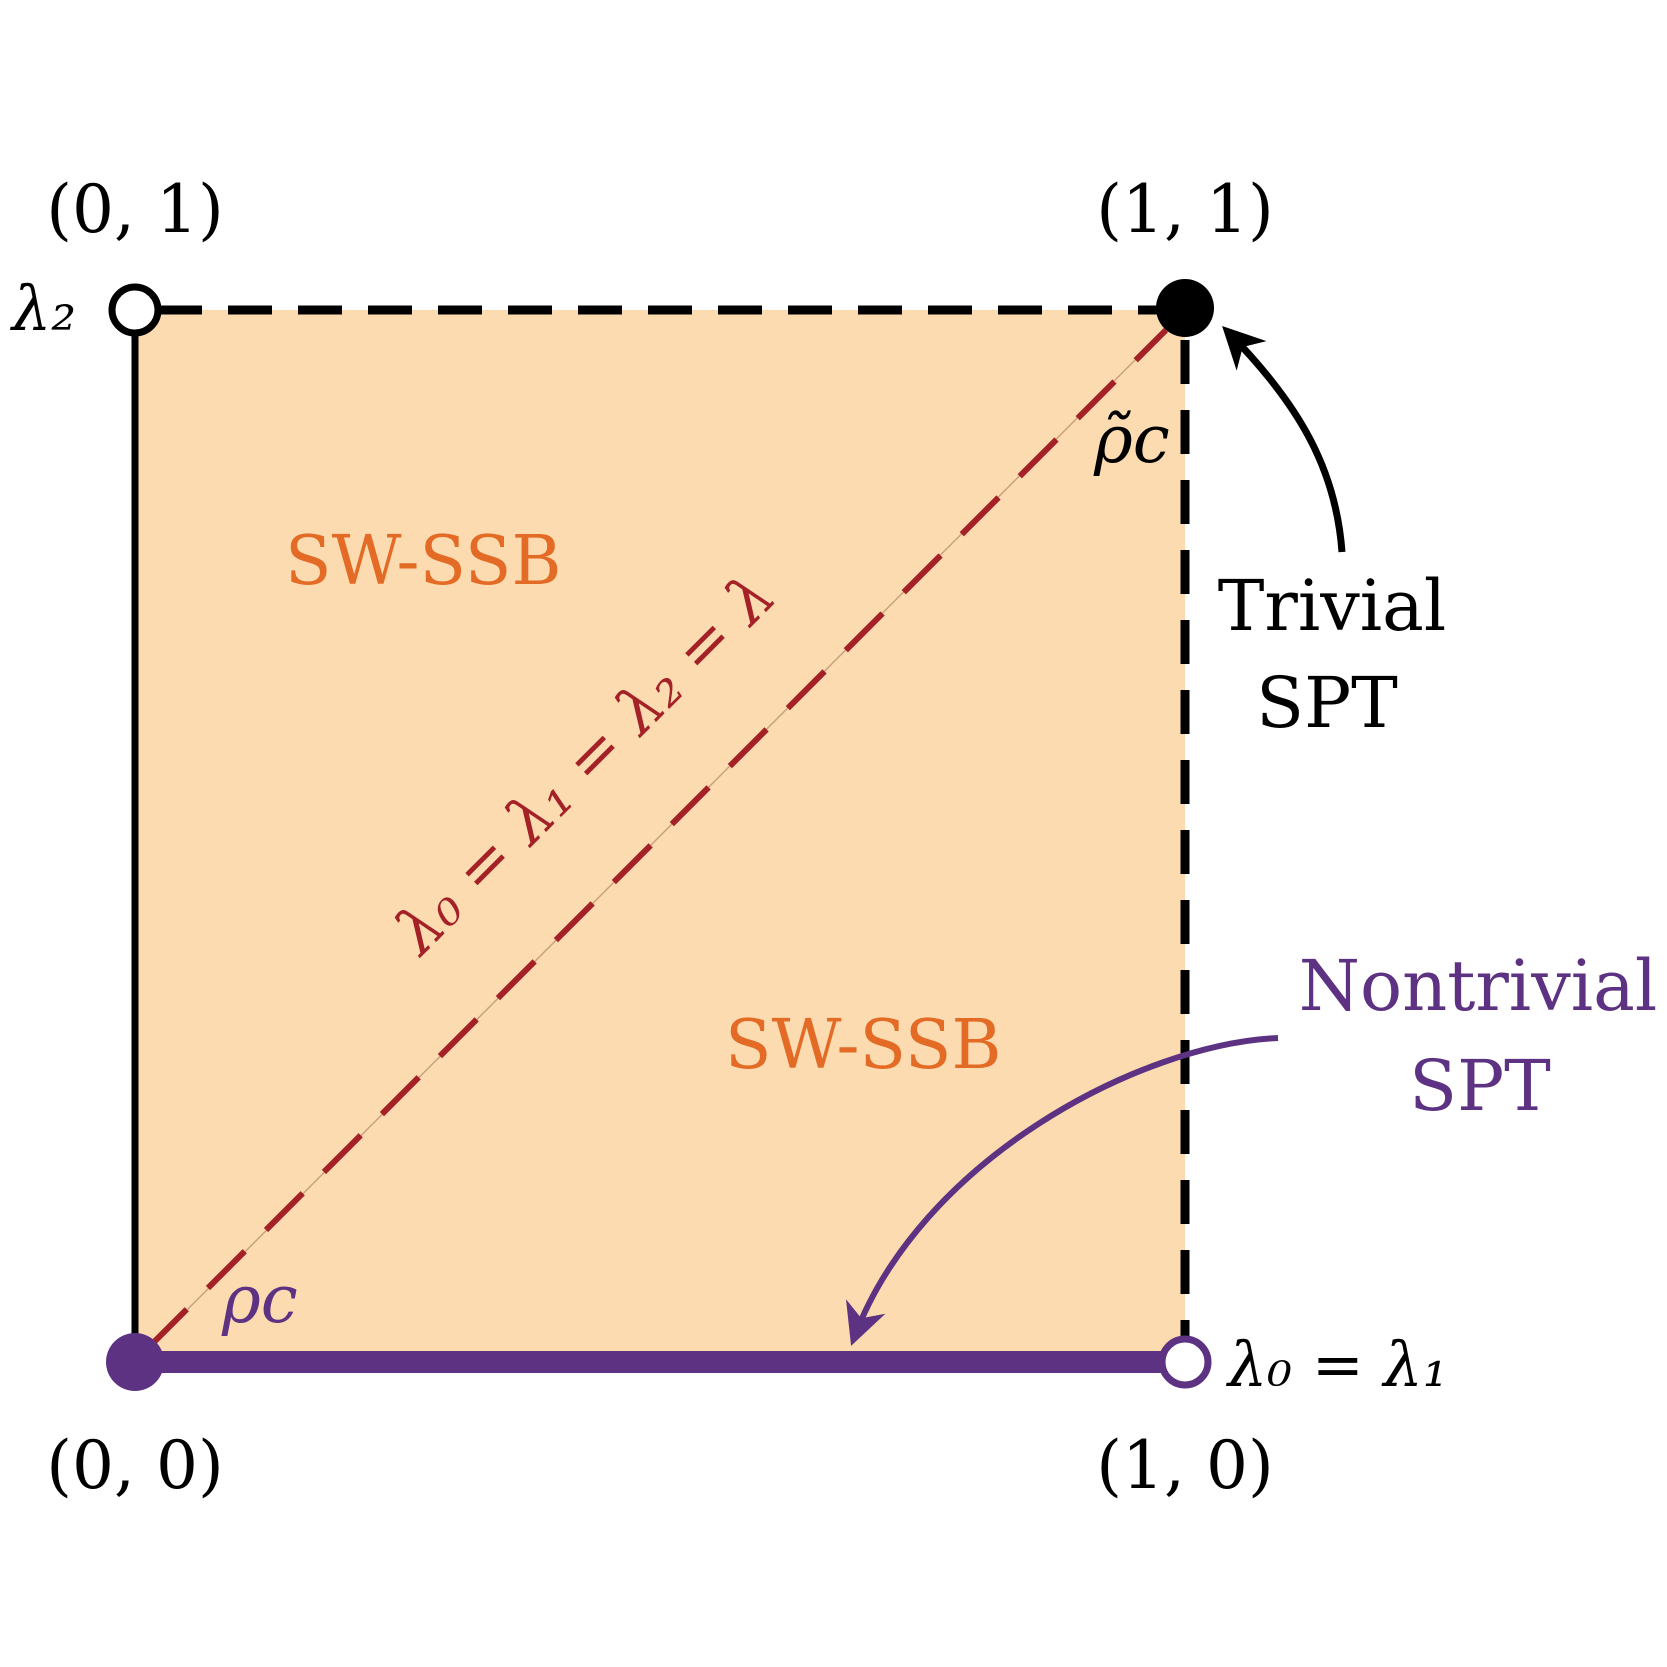  Describe the element at coordinates (42, 308) in the screenshot. I see `vertical-axis-label: λ₂` at that location.